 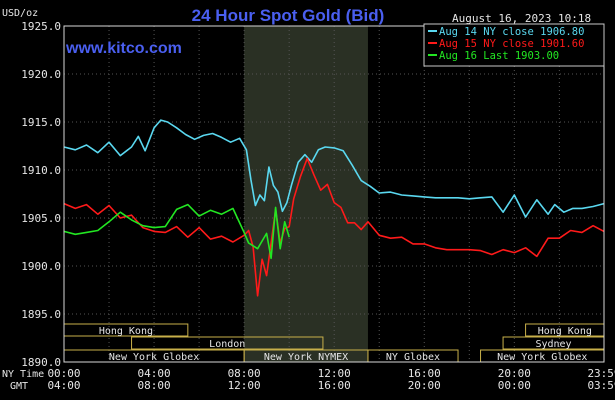 I want to click on y-tick-label: 1900.0, so click(x=41, y=266).